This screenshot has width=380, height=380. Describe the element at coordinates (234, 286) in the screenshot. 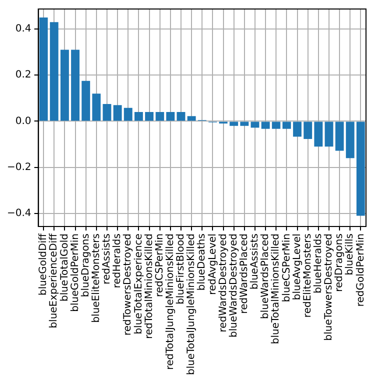

I see `x-tick-label: blueWardsDestroyed` at that location.